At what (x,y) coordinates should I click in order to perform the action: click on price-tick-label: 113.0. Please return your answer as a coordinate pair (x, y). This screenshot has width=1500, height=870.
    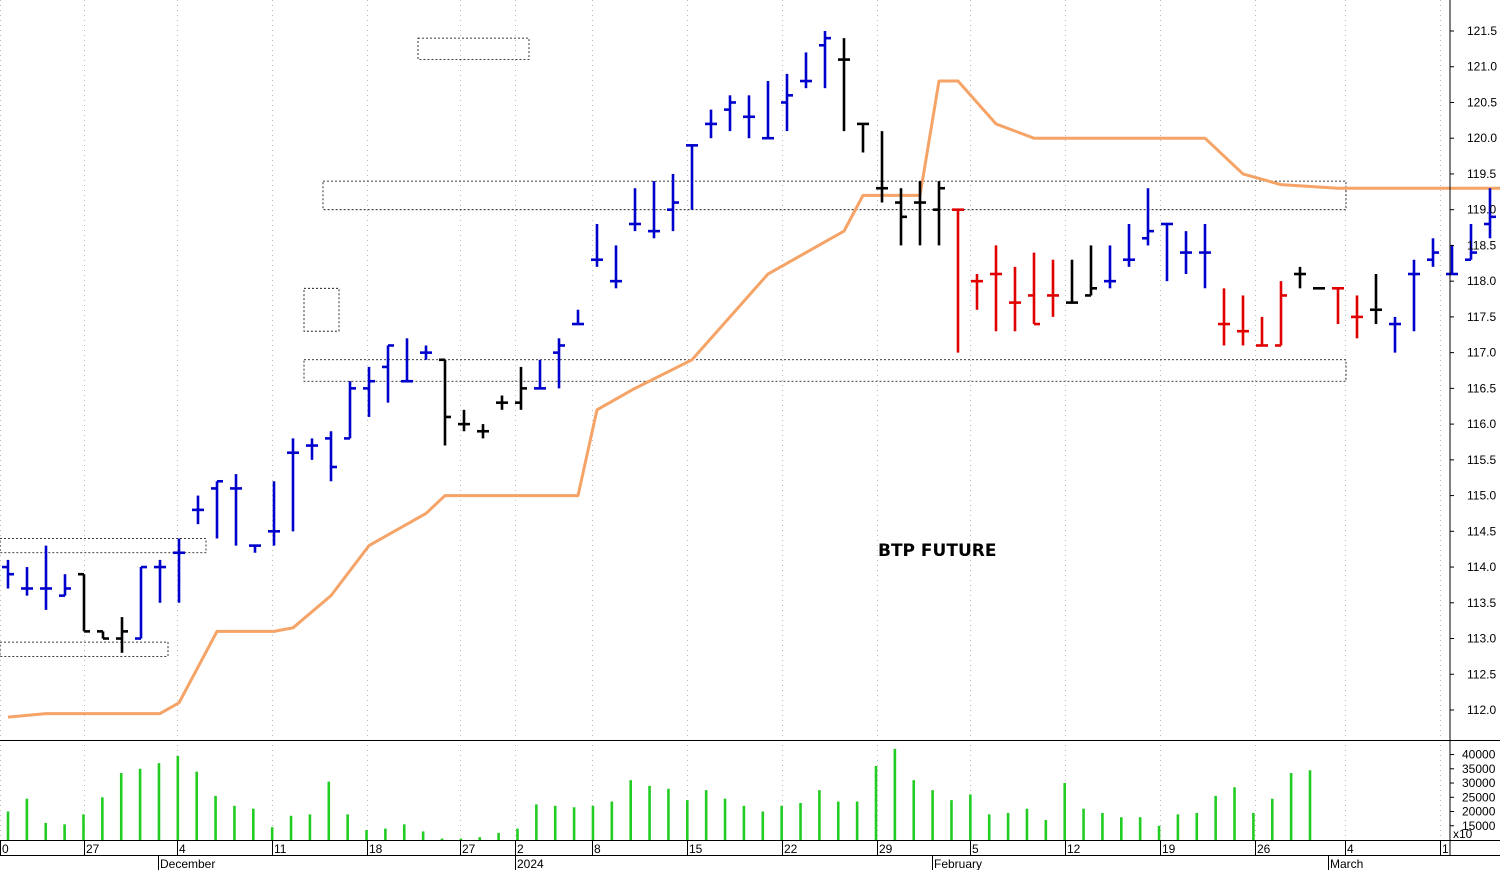
    Looking at the image, I should click on (1481, 639).